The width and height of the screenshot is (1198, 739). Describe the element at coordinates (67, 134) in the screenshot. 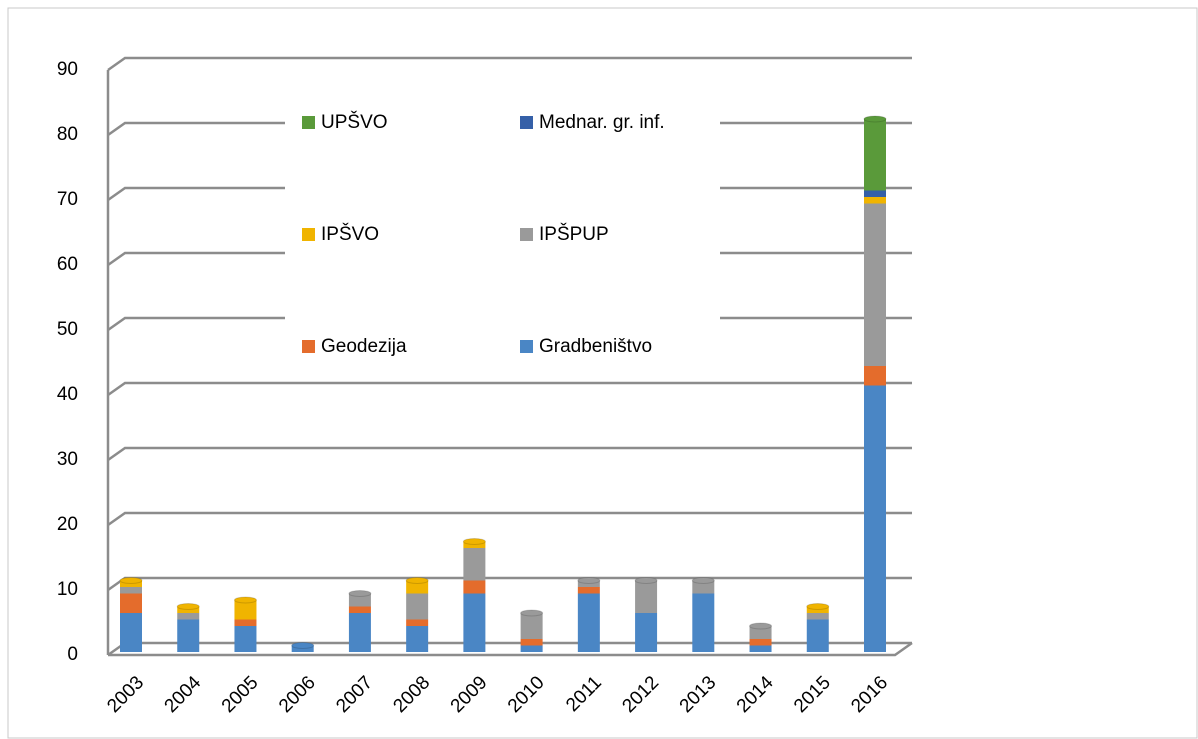

I see `y-tick-label: 80` at that location.